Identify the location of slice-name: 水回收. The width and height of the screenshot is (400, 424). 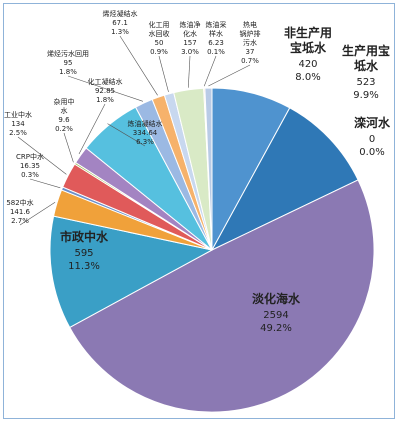
(159, 33).